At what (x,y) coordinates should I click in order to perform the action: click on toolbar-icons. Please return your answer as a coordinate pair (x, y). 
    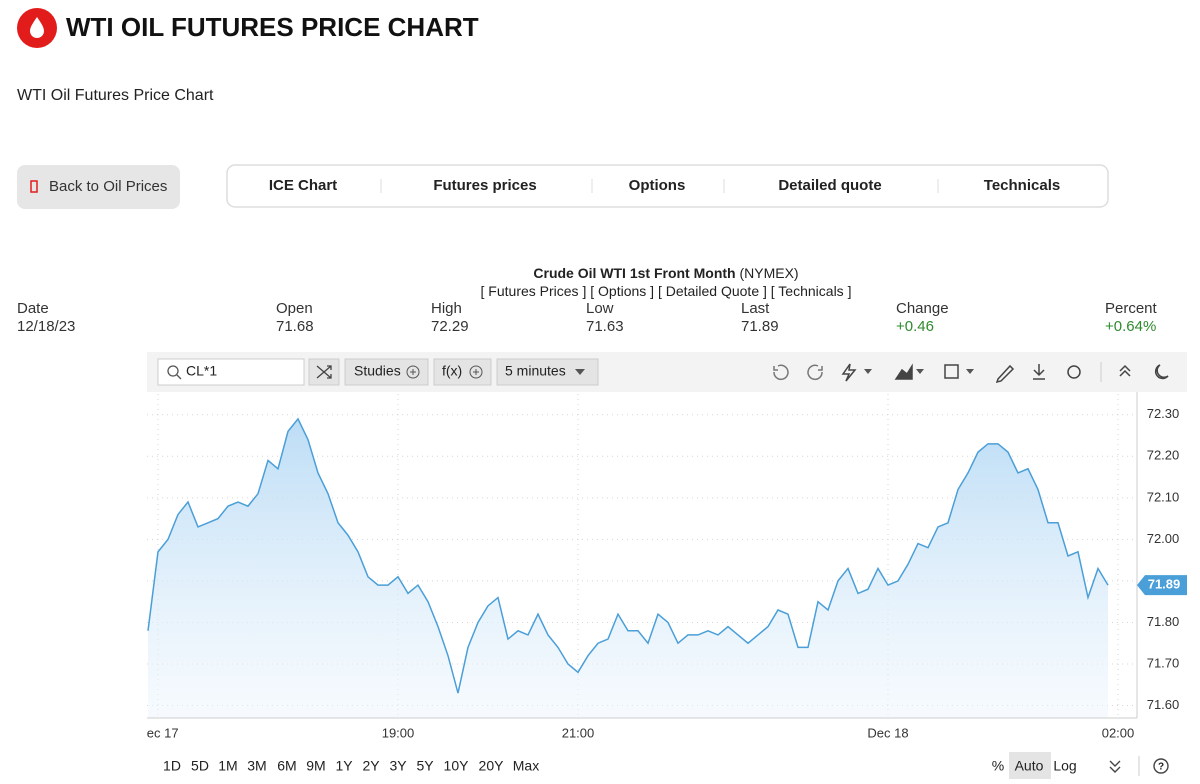
    Looking at the image, I should click on (971, 373).